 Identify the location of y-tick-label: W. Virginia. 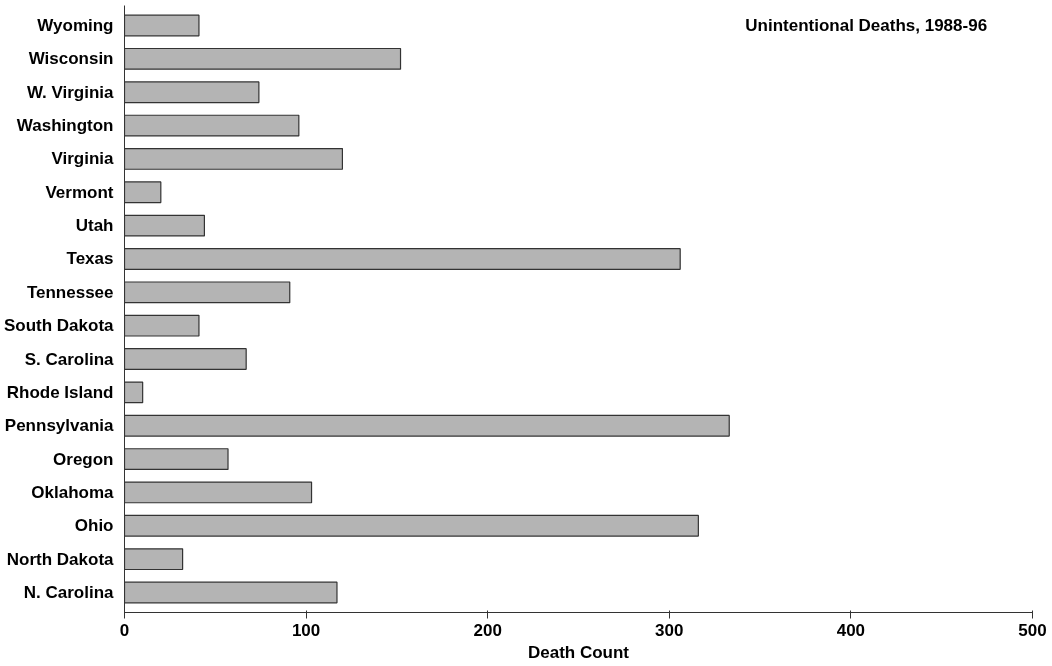
(70, 92).